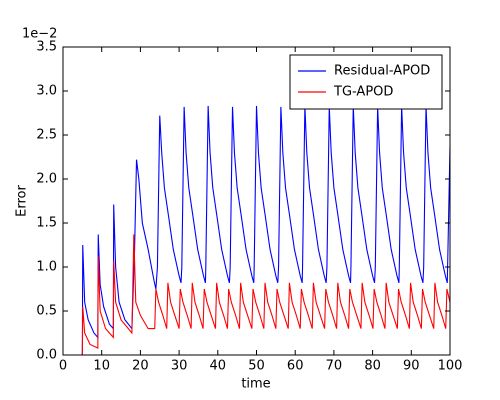 This screenshot has width=500, height=400. What do you see at coordinates (140, 366) in the screenshot?
I see `x-tick-label: 20` at bounding box center [140, 366].